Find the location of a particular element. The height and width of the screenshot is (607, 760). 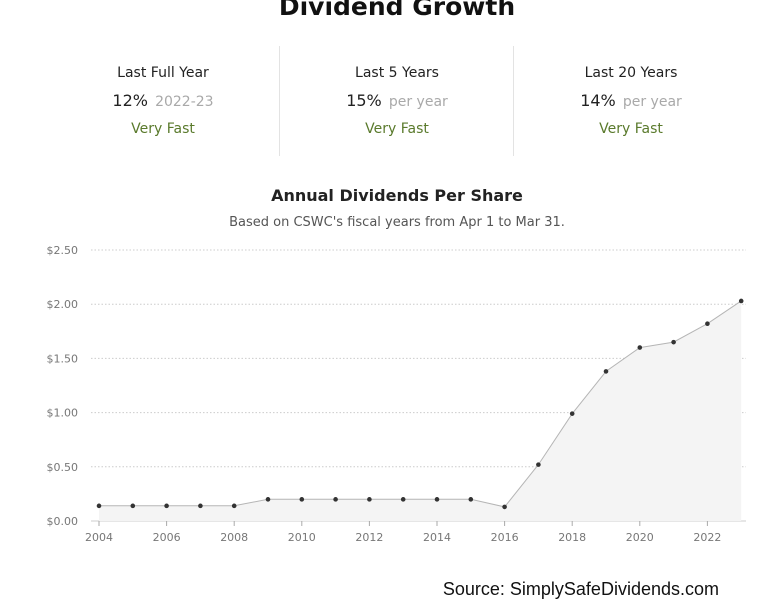

y-tick-label: $1.00 is located at coordinates (63, 413).